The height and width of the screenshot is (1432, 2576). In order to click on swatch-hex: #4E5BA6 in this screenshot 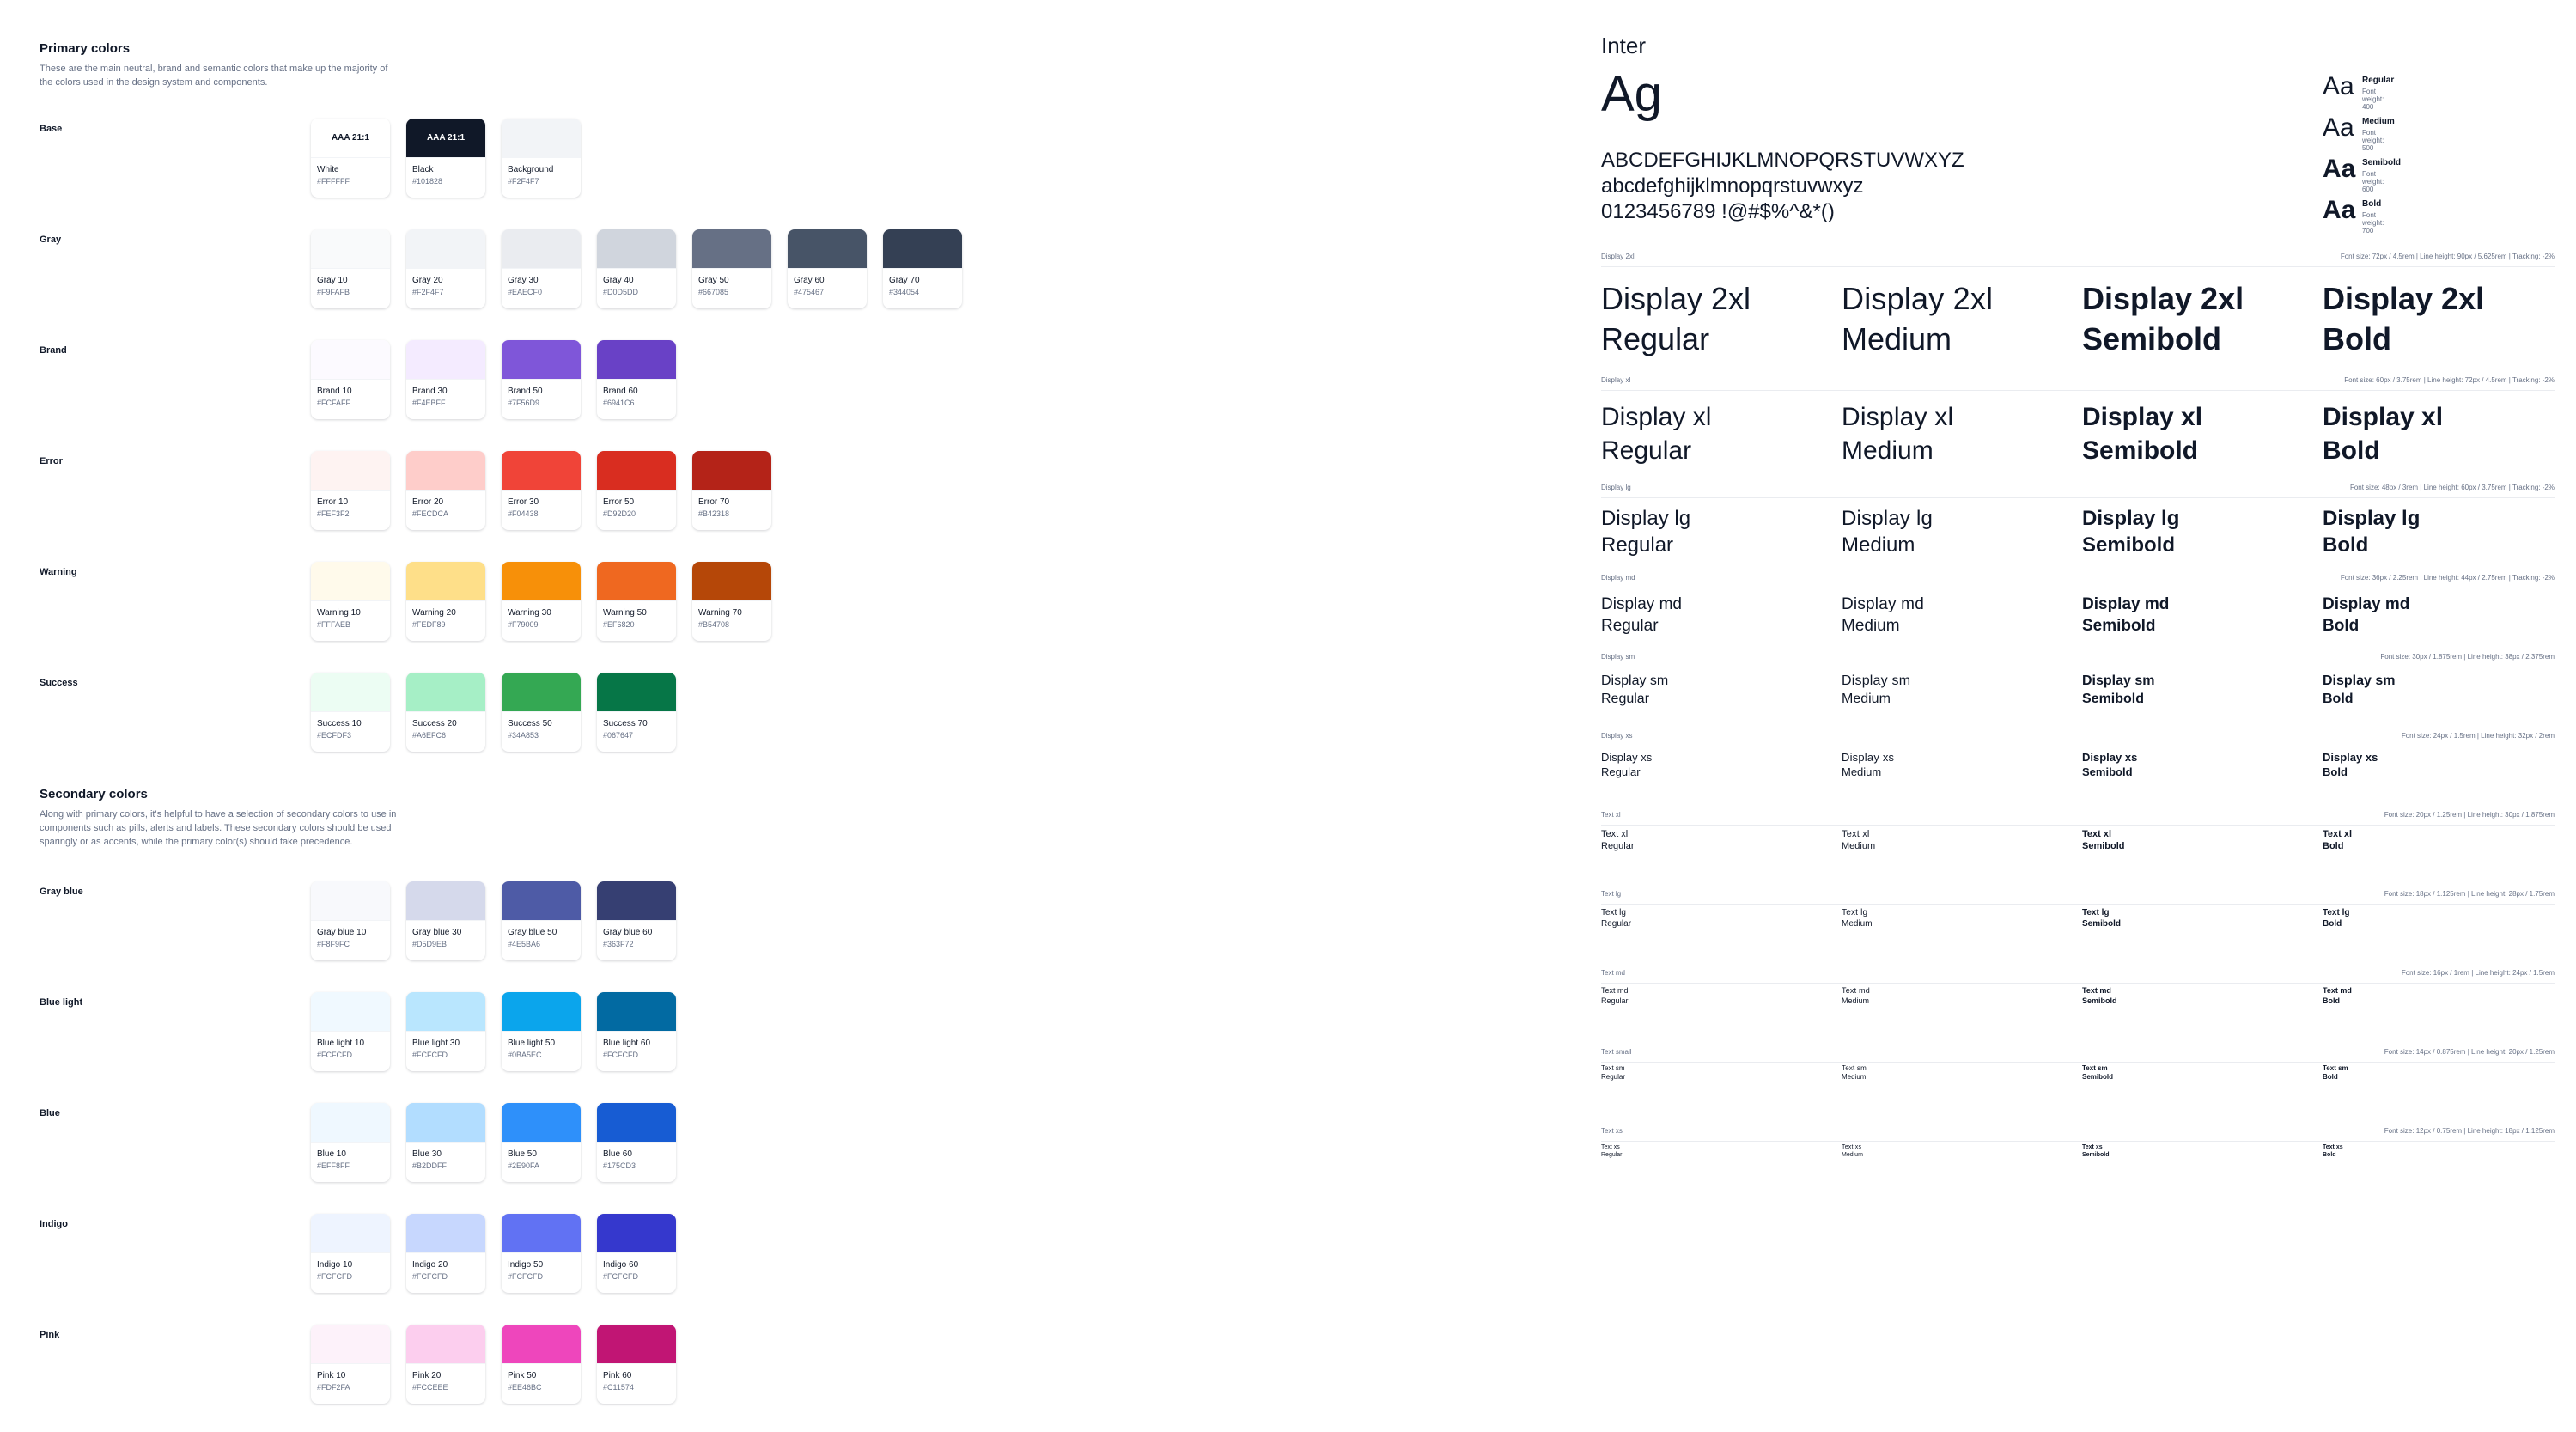, I will do `click(524, 944)`.